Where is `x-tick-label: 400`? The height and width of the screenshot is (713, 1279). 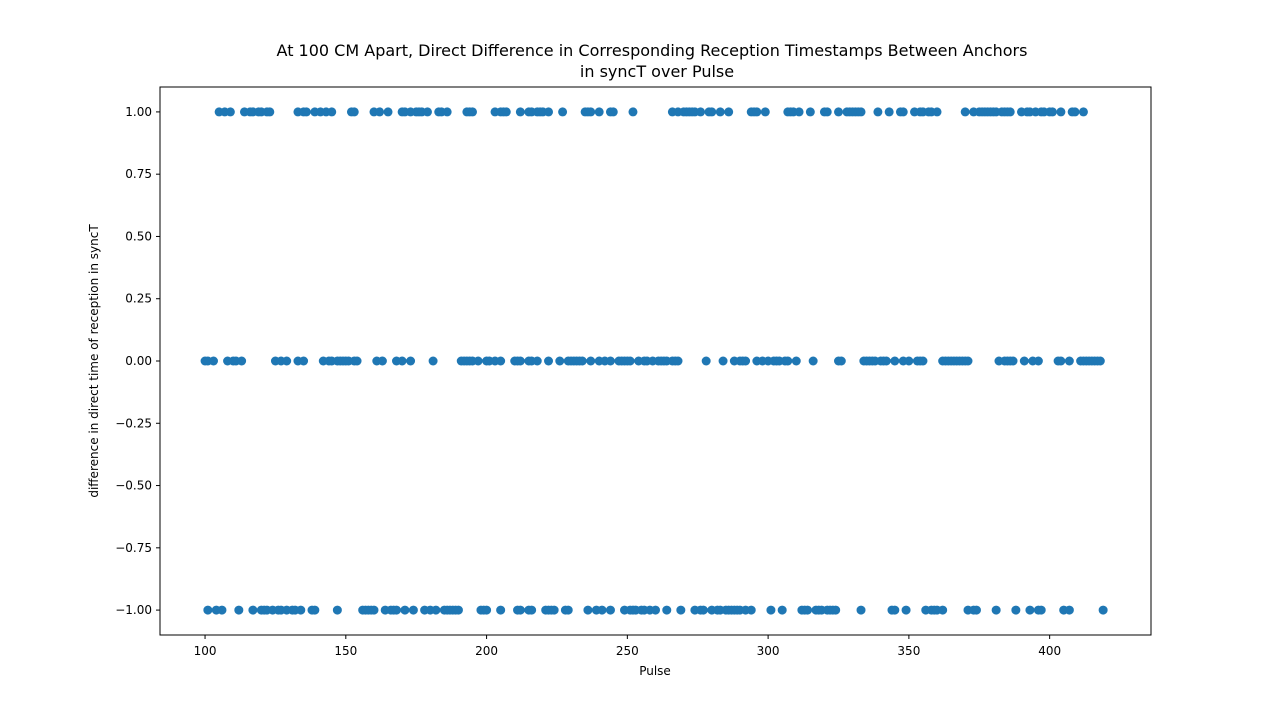 x-tick-label: 400 is located at coordinates (1049, 651).